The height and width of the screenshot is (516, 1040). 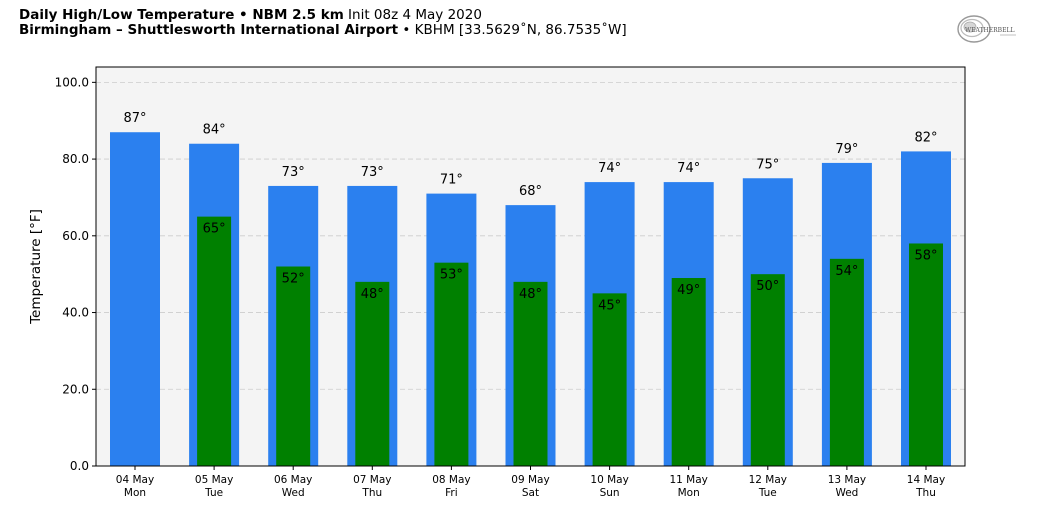 I want to click on chart-title: Daily High/Low Temperature • NBM 2.5 km, so click(x=181, y=15).